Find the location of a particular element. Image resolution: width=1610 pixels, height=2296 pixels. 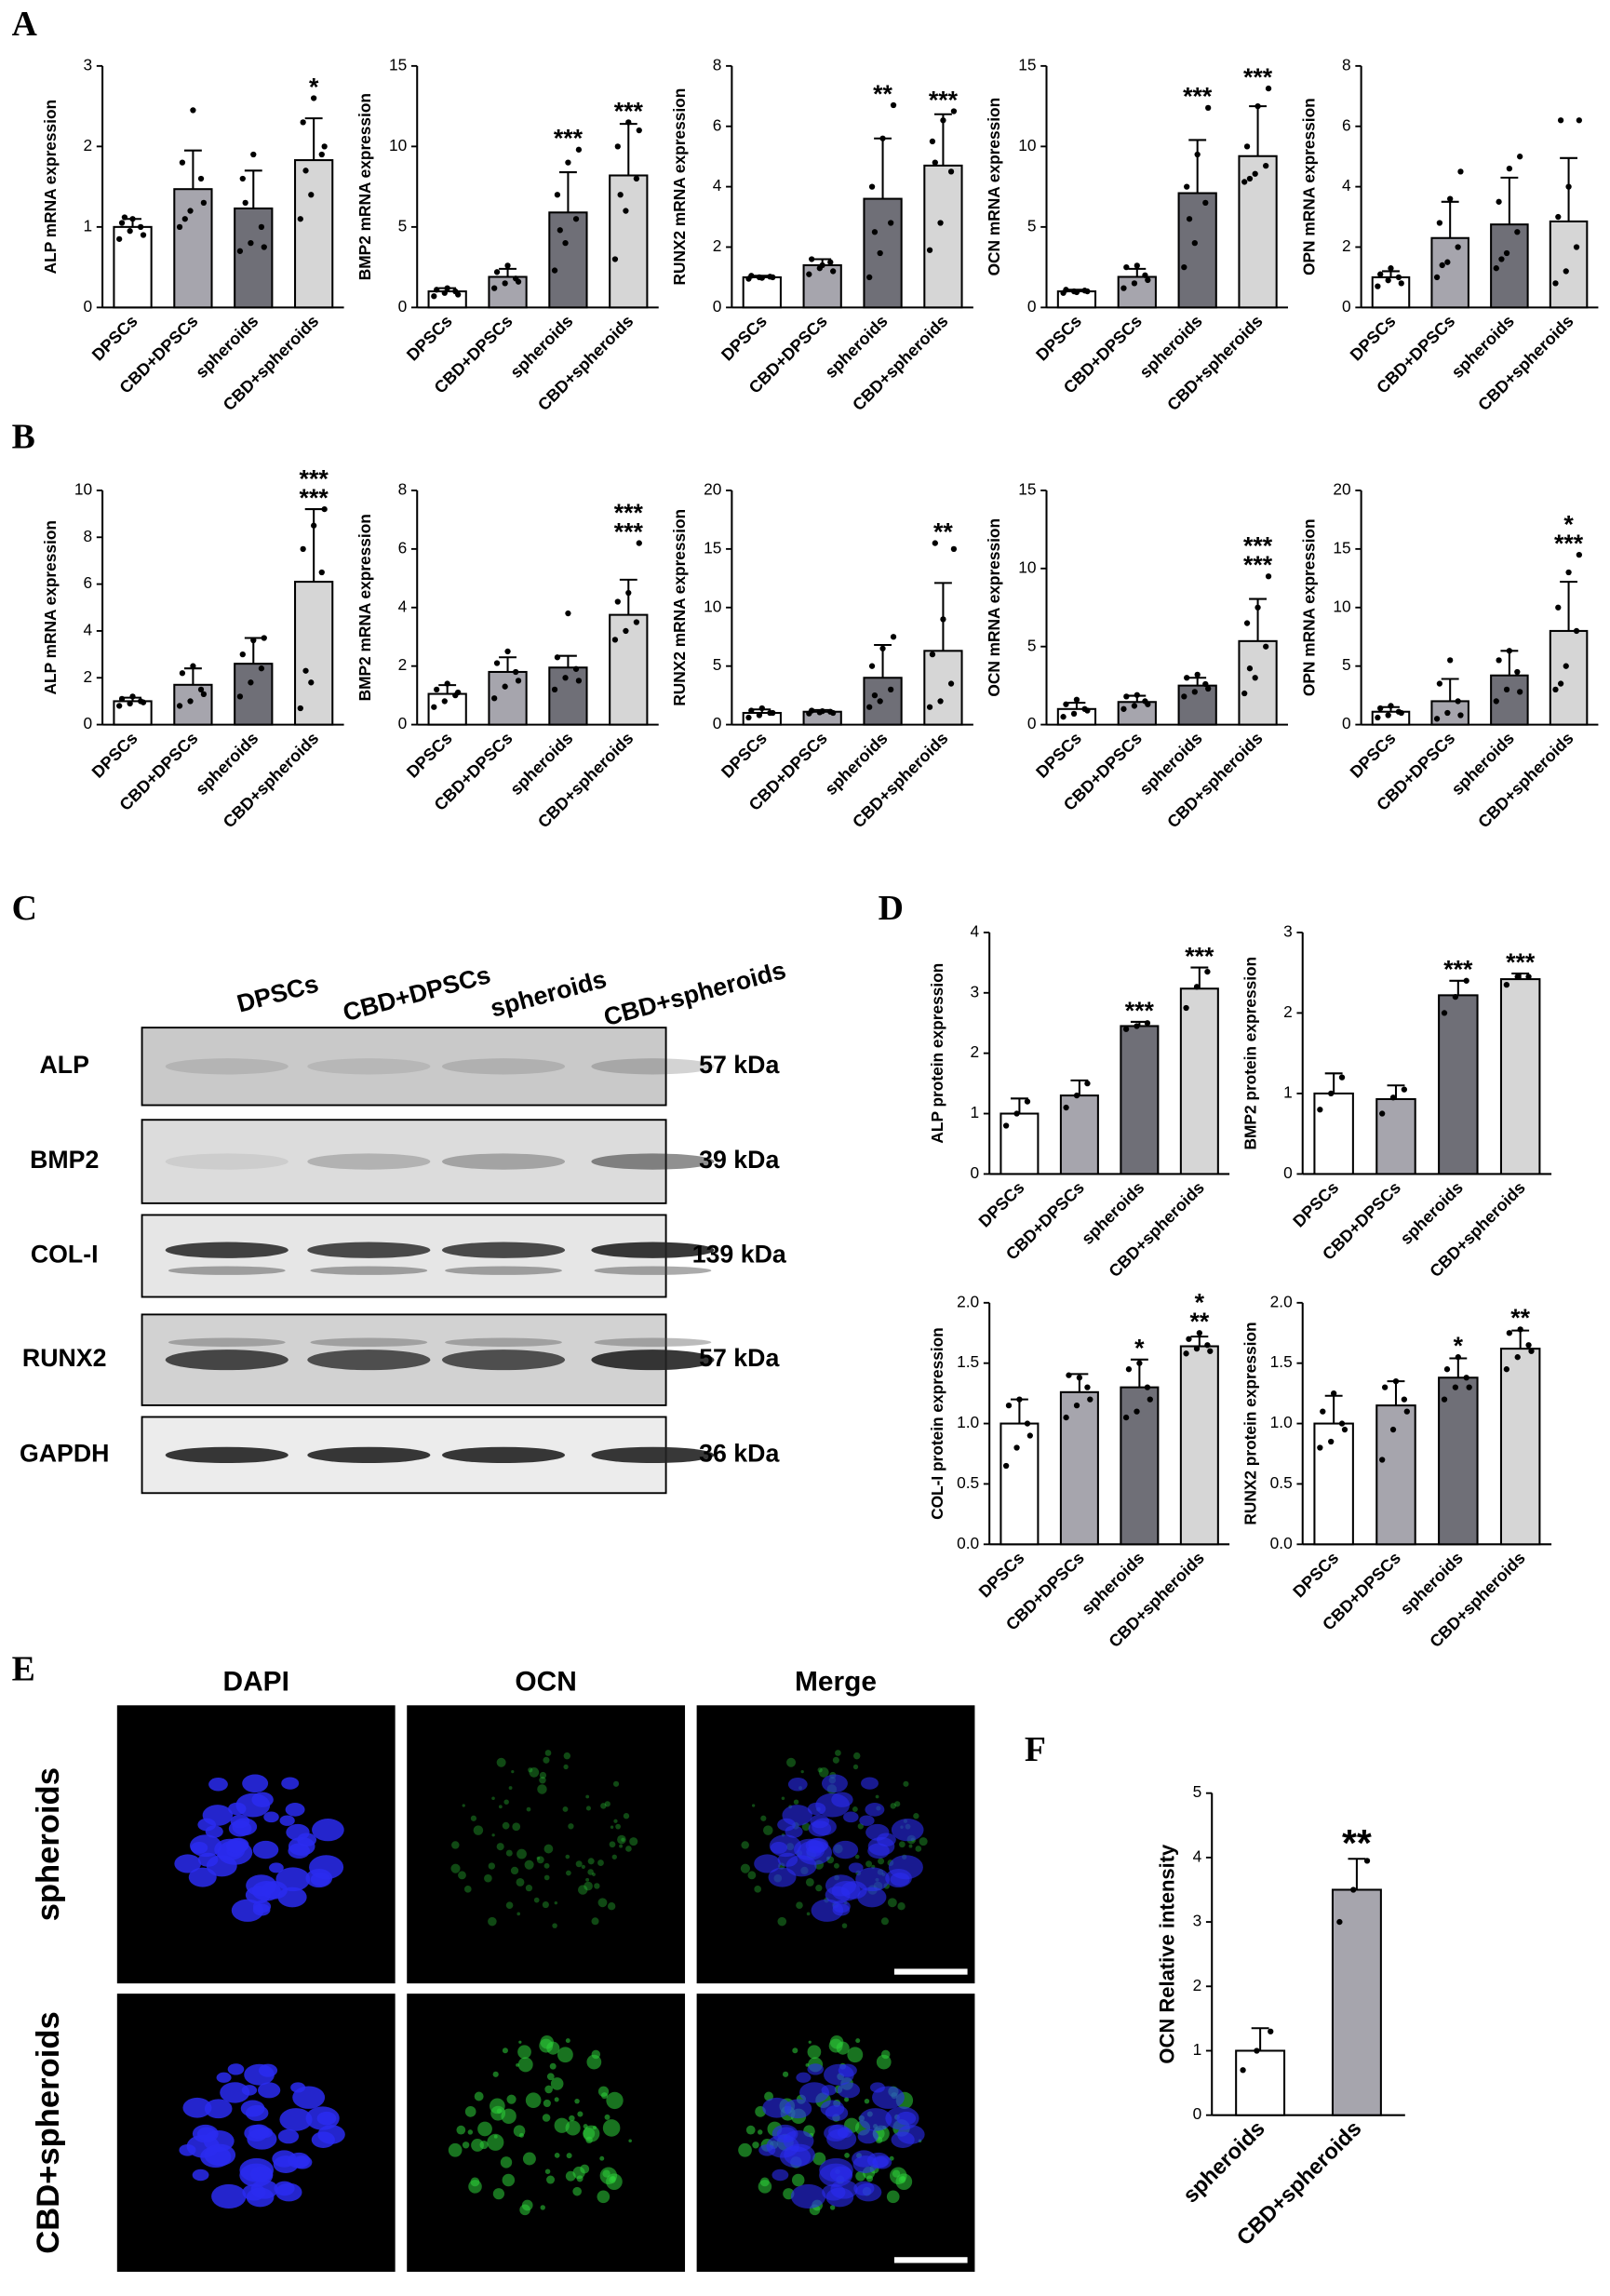

y-tick-label: 0 is located at coordinates (1288, 1172).